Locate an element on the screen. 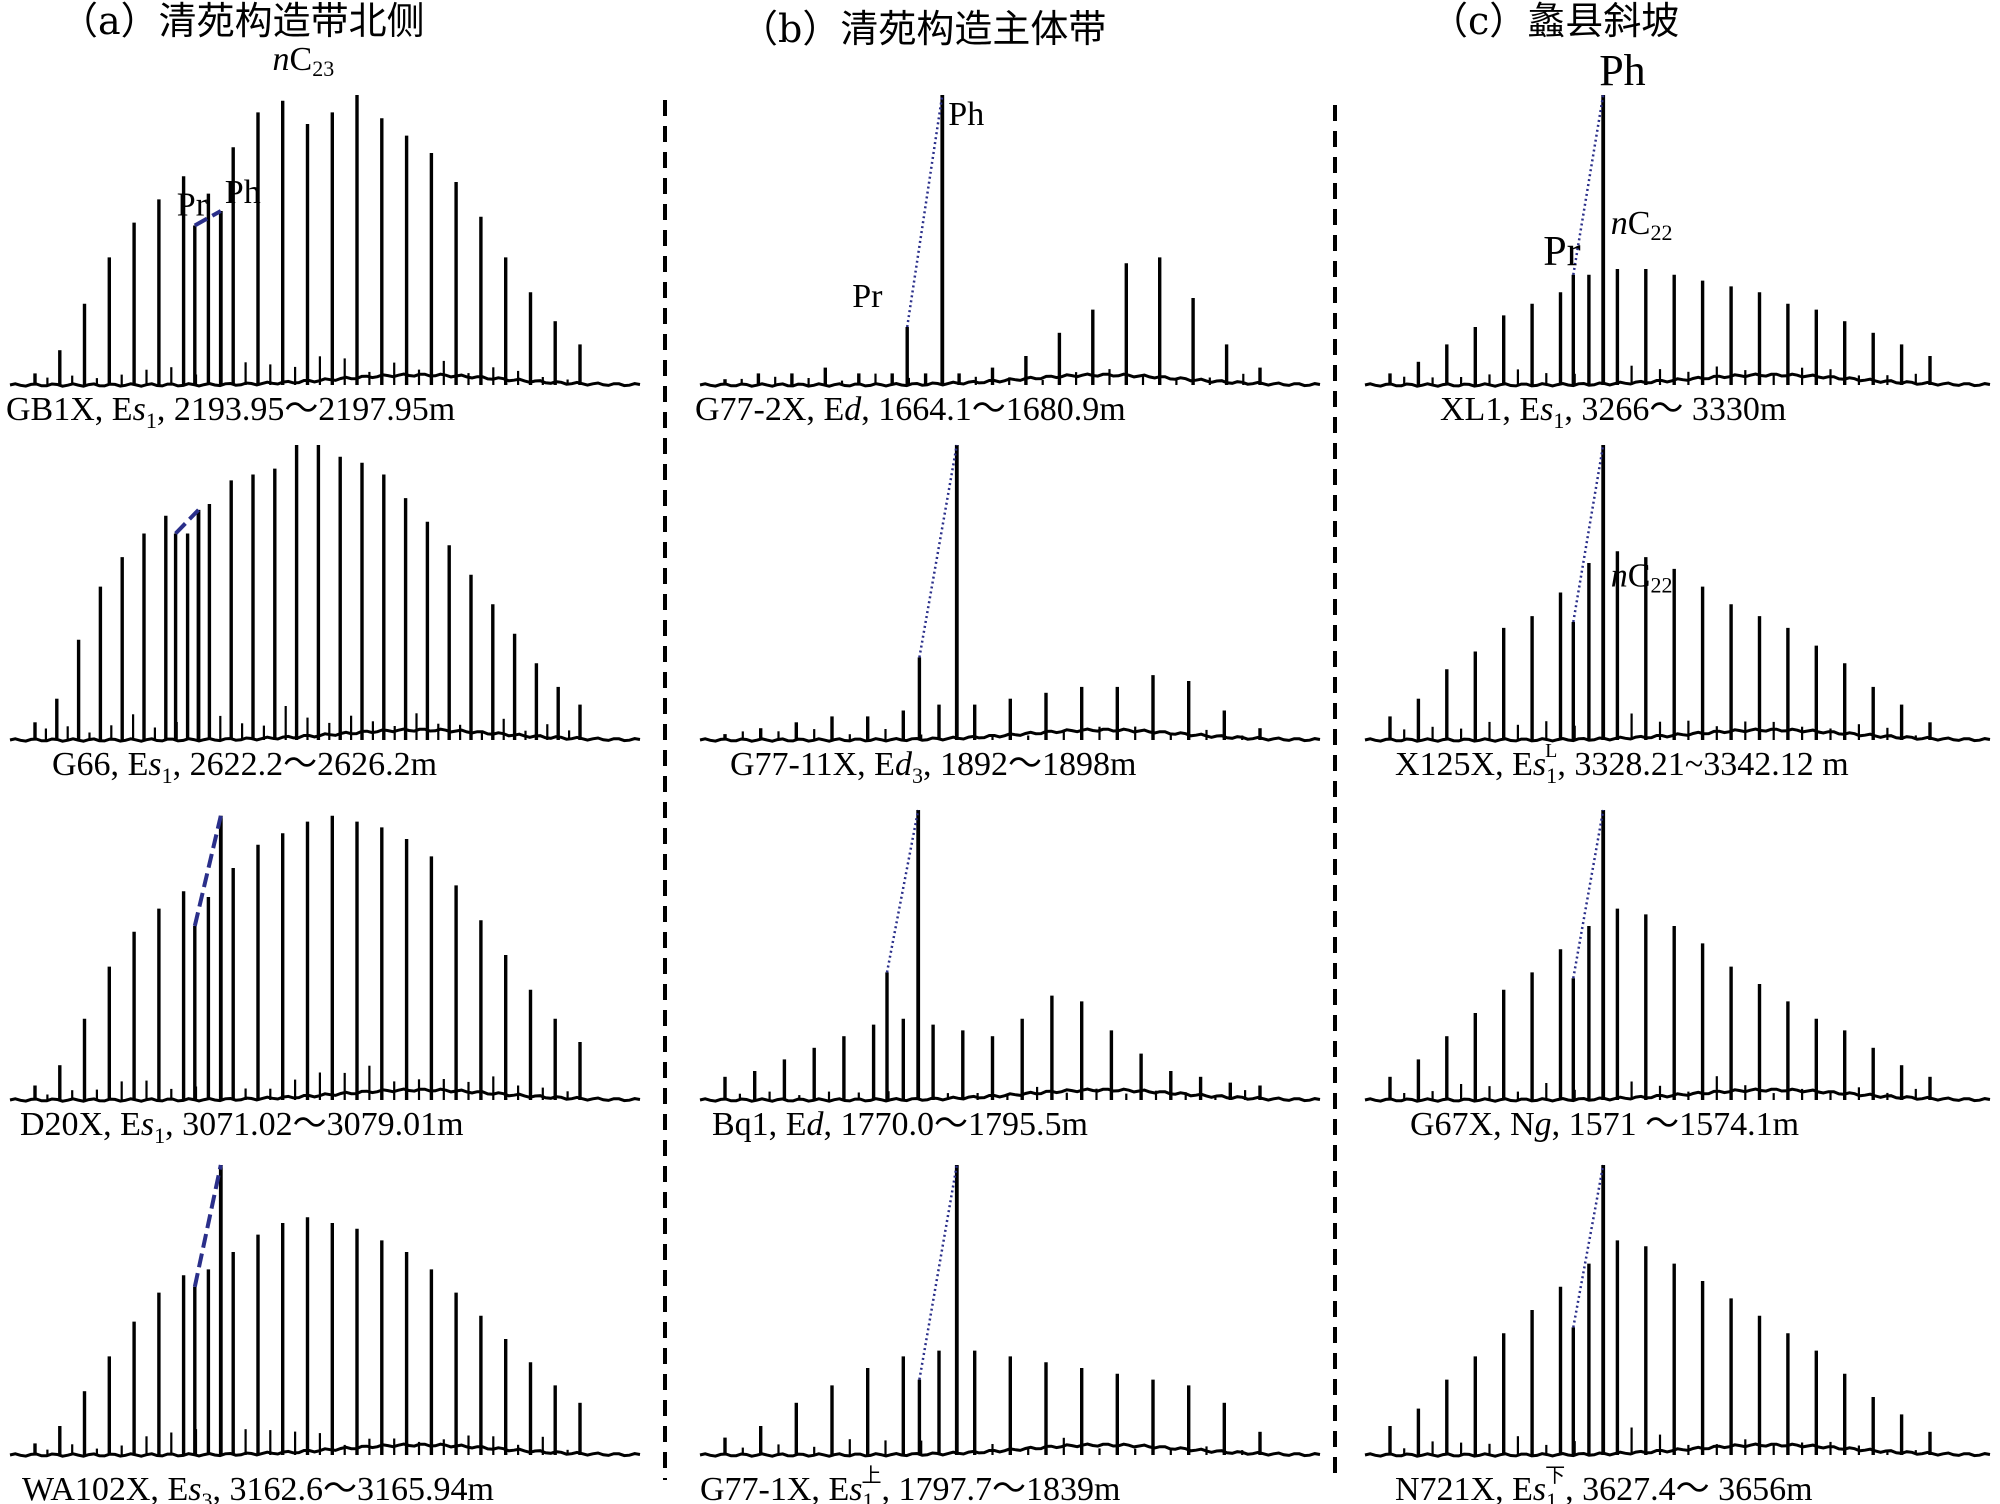 The height and width of the screenshot is (1504, 2000). chromatogram-panel-X125X: nC22 X125X, Es1L, 3328.21~3342.12 m is located at coordinates (1677, 616).